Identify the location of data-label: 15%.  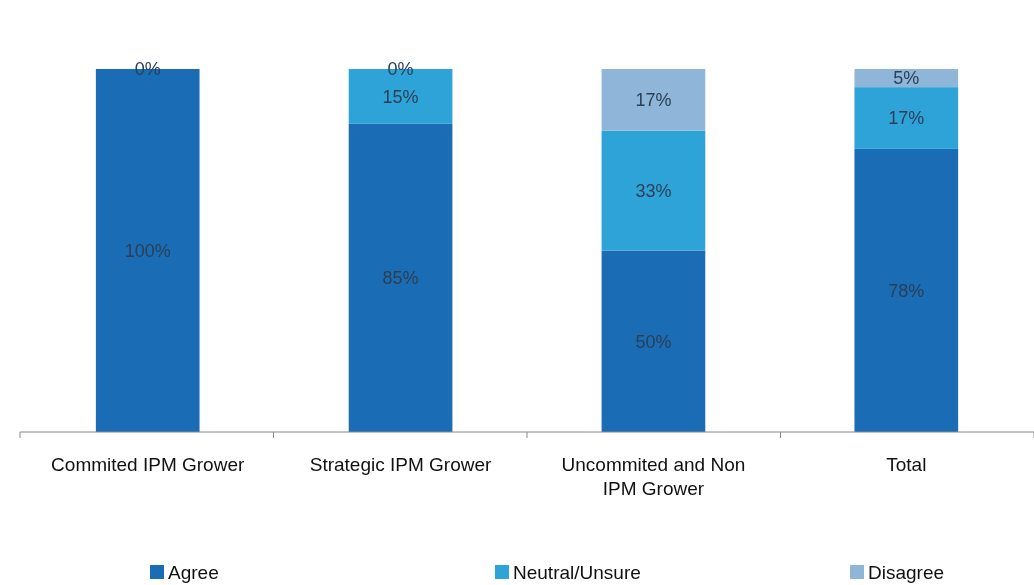
(400, 96).